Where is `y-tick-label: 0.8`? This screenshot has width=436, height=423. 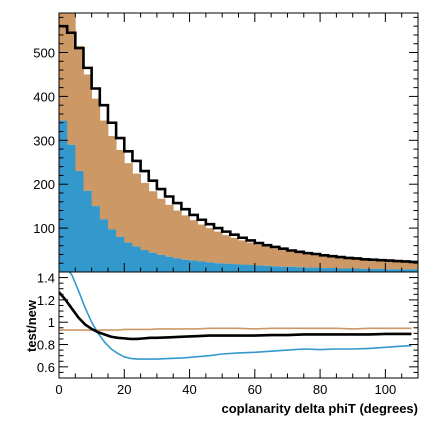
y-tick-label: 0.8 is located at coordinates (46, 345).